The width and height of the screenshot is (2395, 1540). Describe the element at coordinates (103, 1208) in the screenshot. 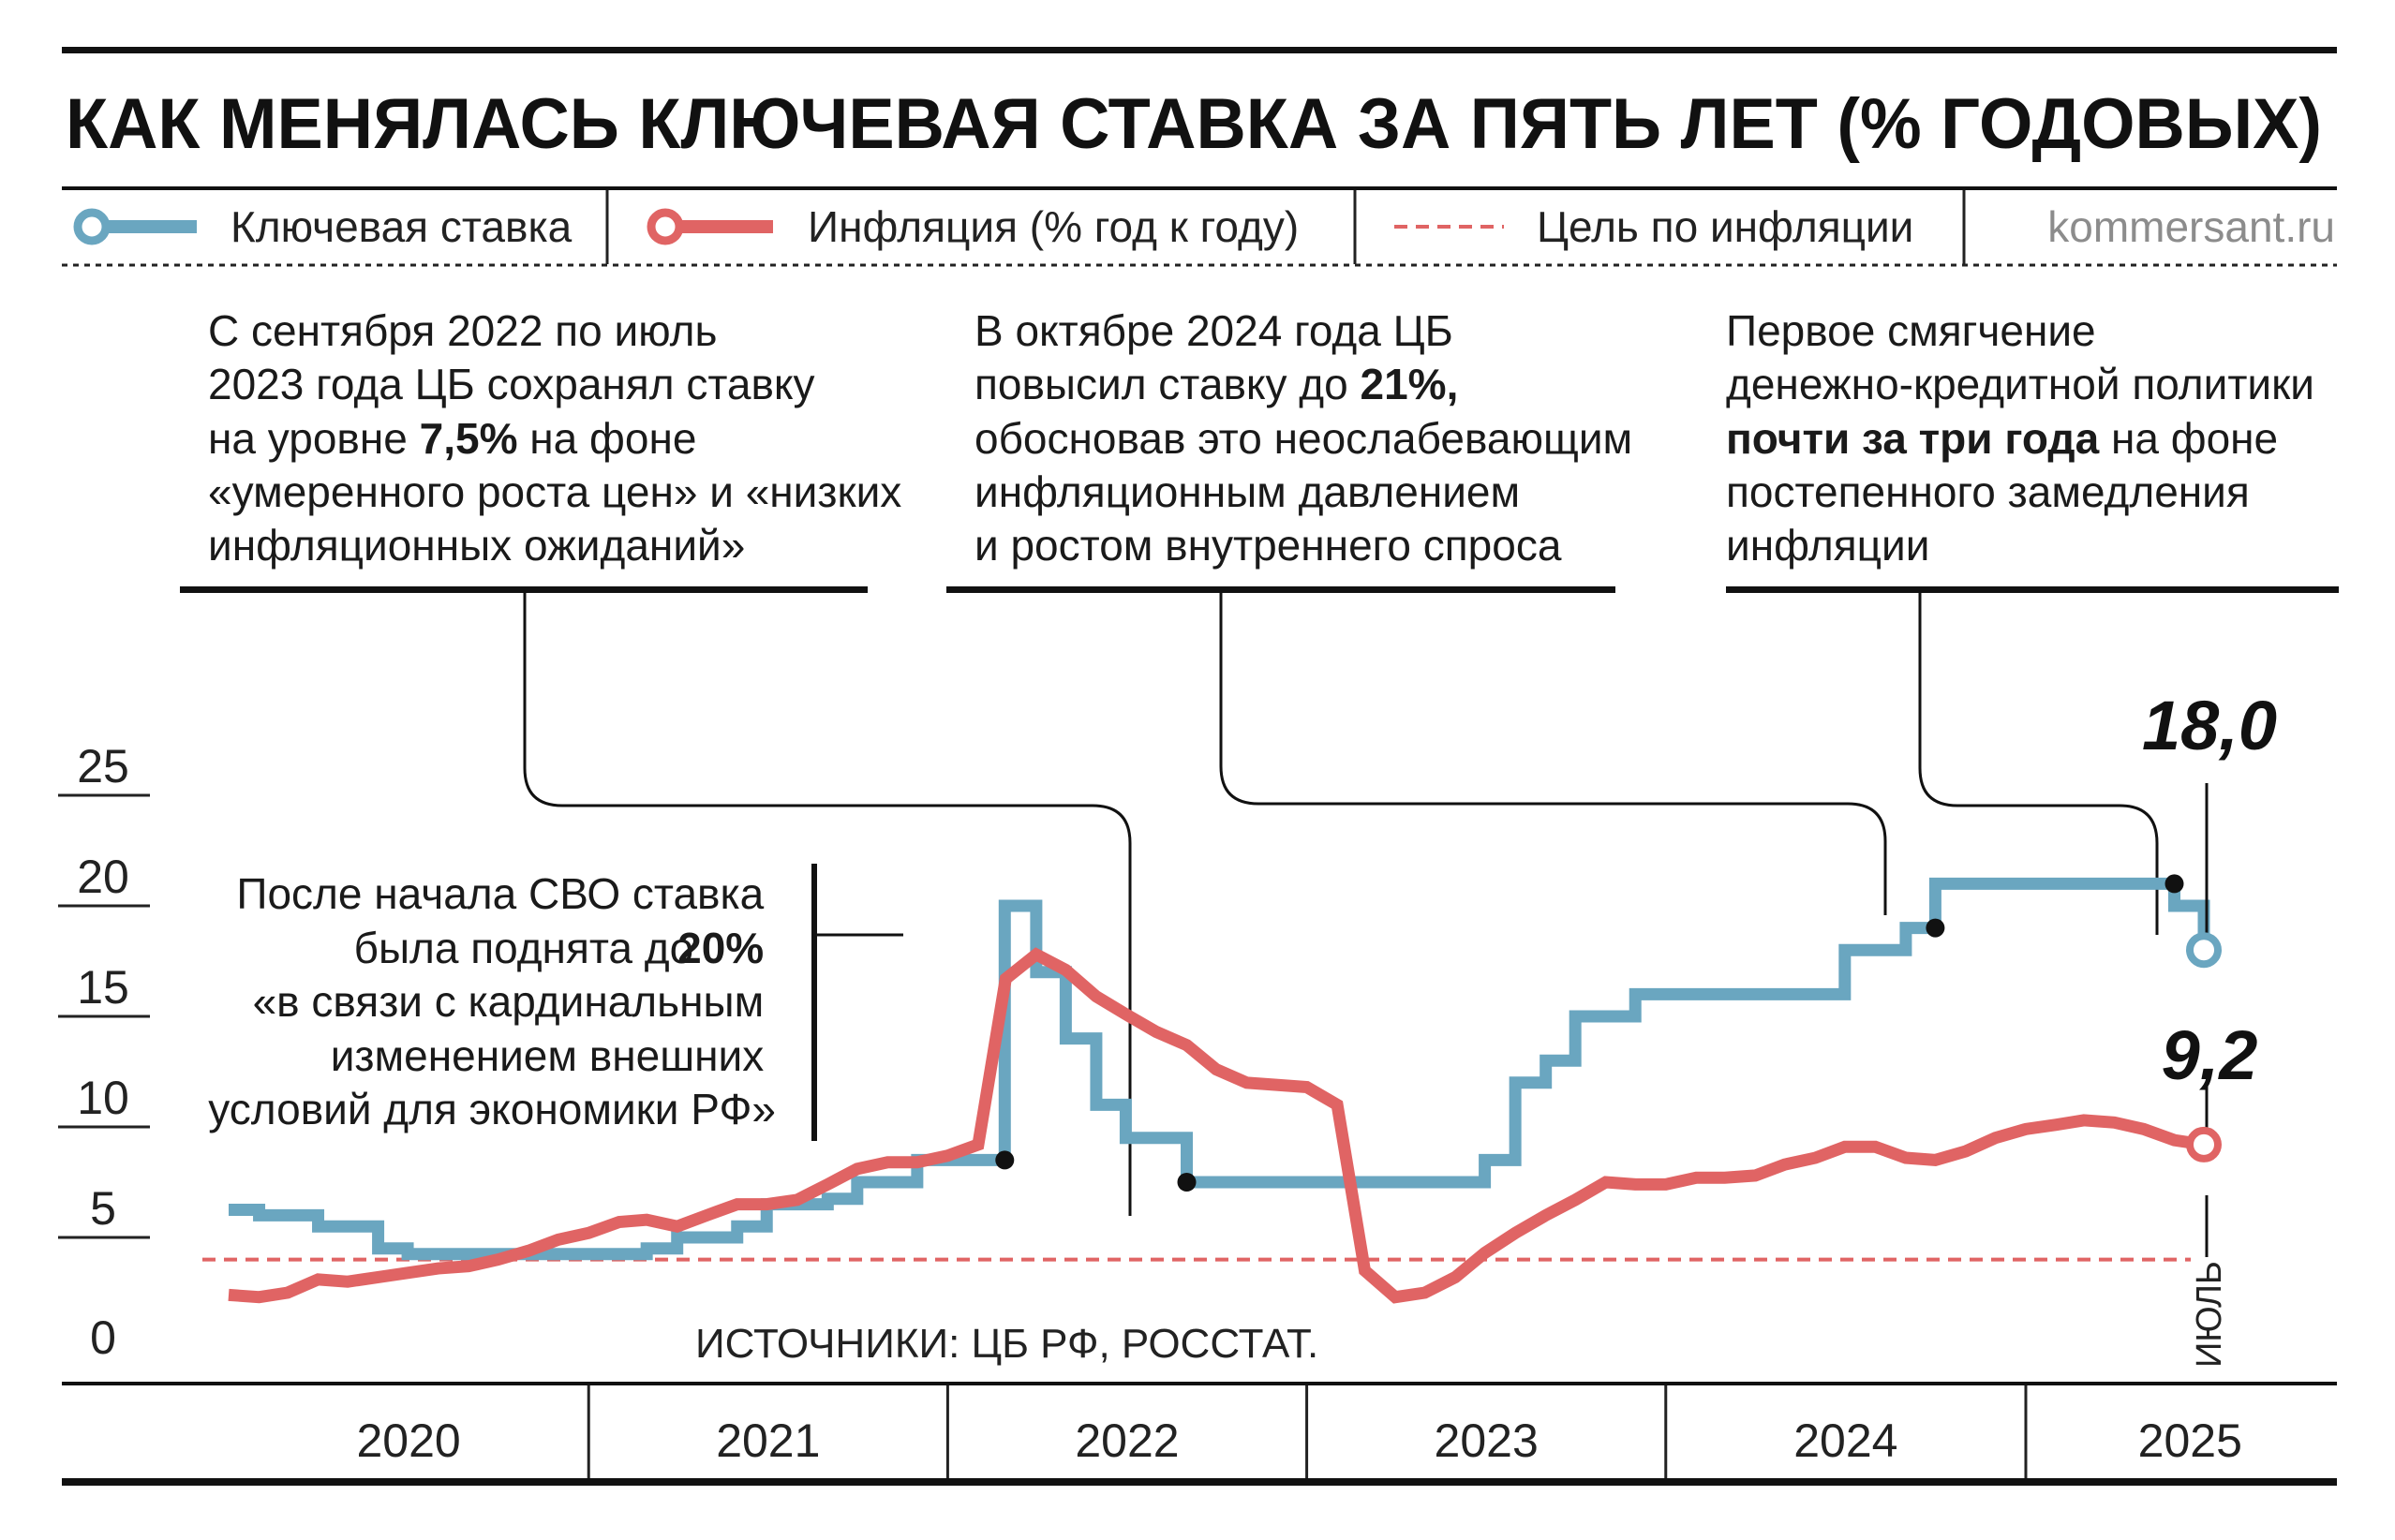

I see `y-tick-label: 5` at that location.